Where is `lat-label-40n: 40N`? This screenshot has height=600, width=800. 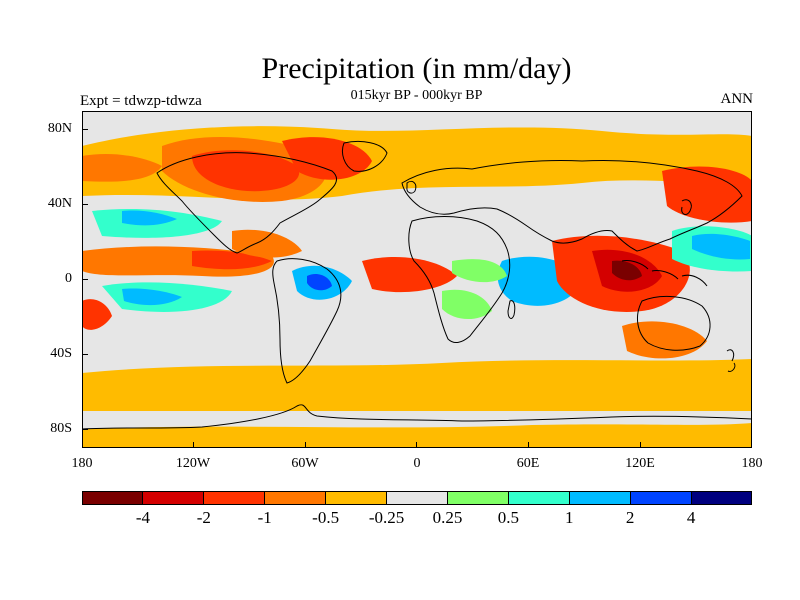 lat-label-40n: 40N is located at coordinates (59, 203).